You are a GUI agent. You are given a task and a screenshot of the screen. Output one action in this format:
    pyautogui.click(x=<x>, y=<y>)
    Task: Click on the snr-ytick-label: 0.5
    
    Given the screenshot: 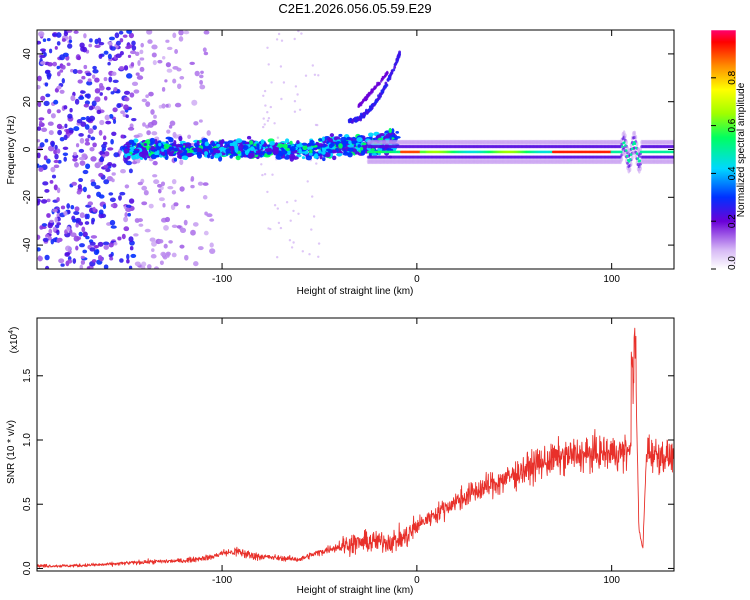 What is the action you would take?
    pyautogui.click(x=27, y=504)
    